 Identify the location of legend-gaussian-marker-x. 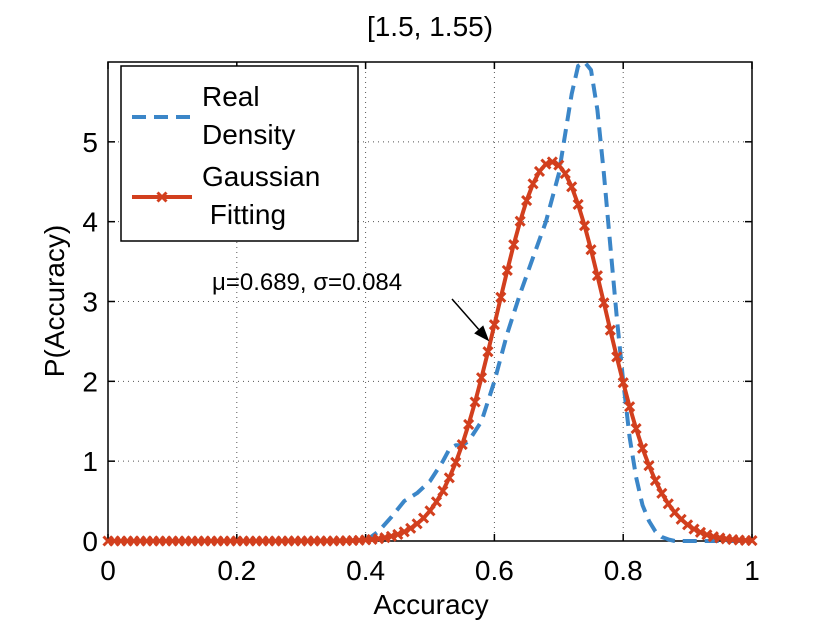
(162, 197).